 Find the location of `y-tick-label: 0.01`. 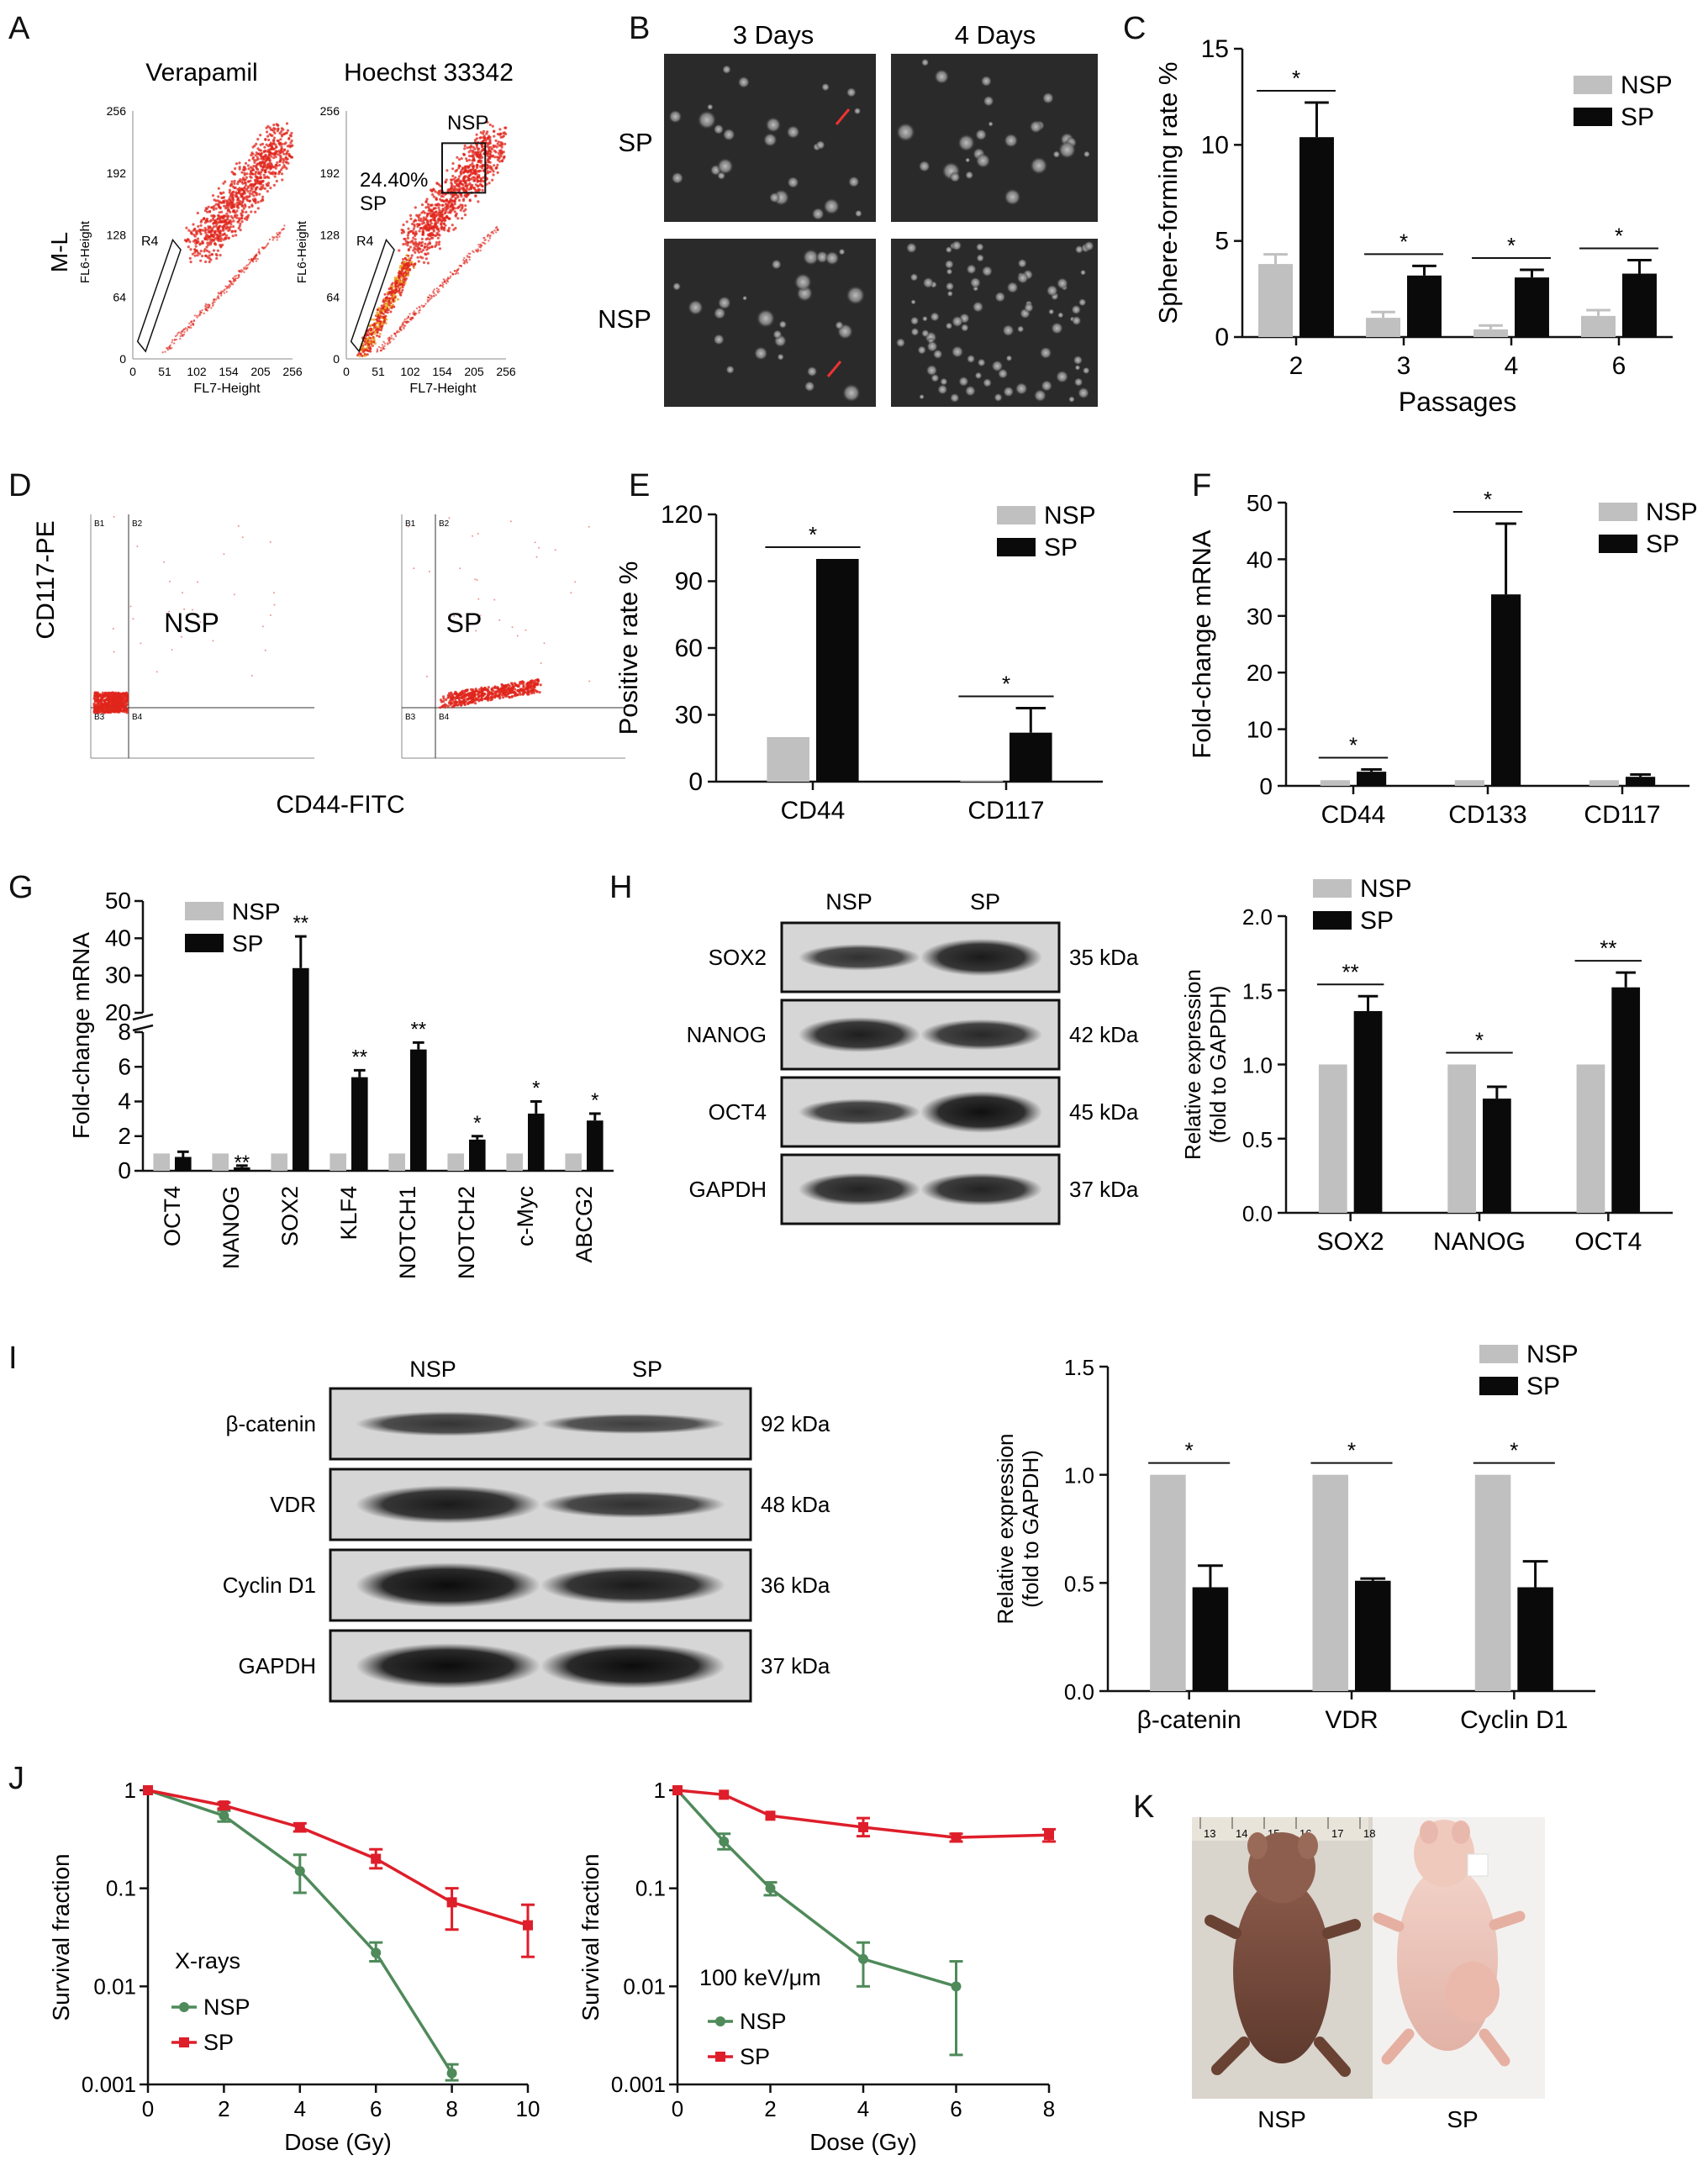

y-tick-label: 0.01 is located at coordinates (644, 1986).